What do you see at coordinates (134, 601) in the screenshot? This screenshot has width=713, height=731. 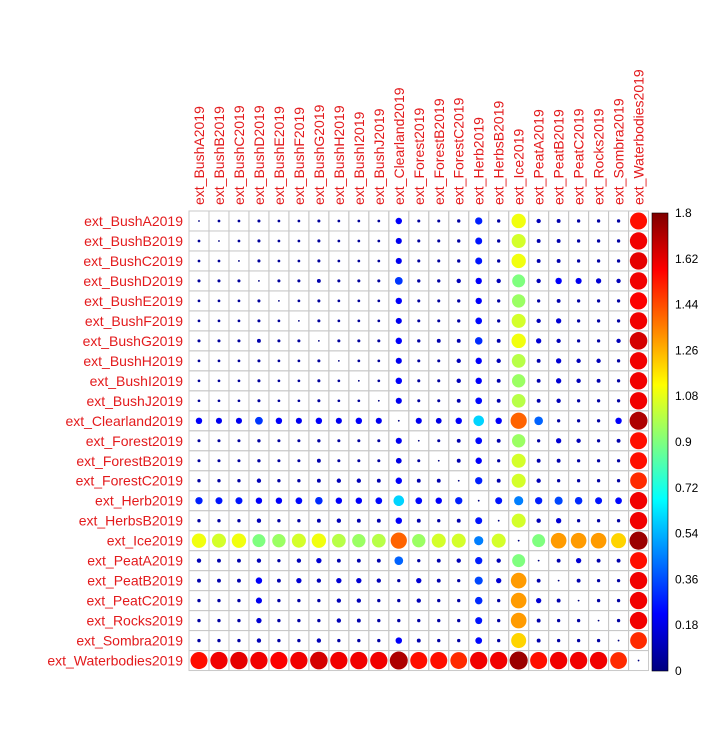 I see `row-label: ext_PeatC2019` at bounding box center [134, 601].